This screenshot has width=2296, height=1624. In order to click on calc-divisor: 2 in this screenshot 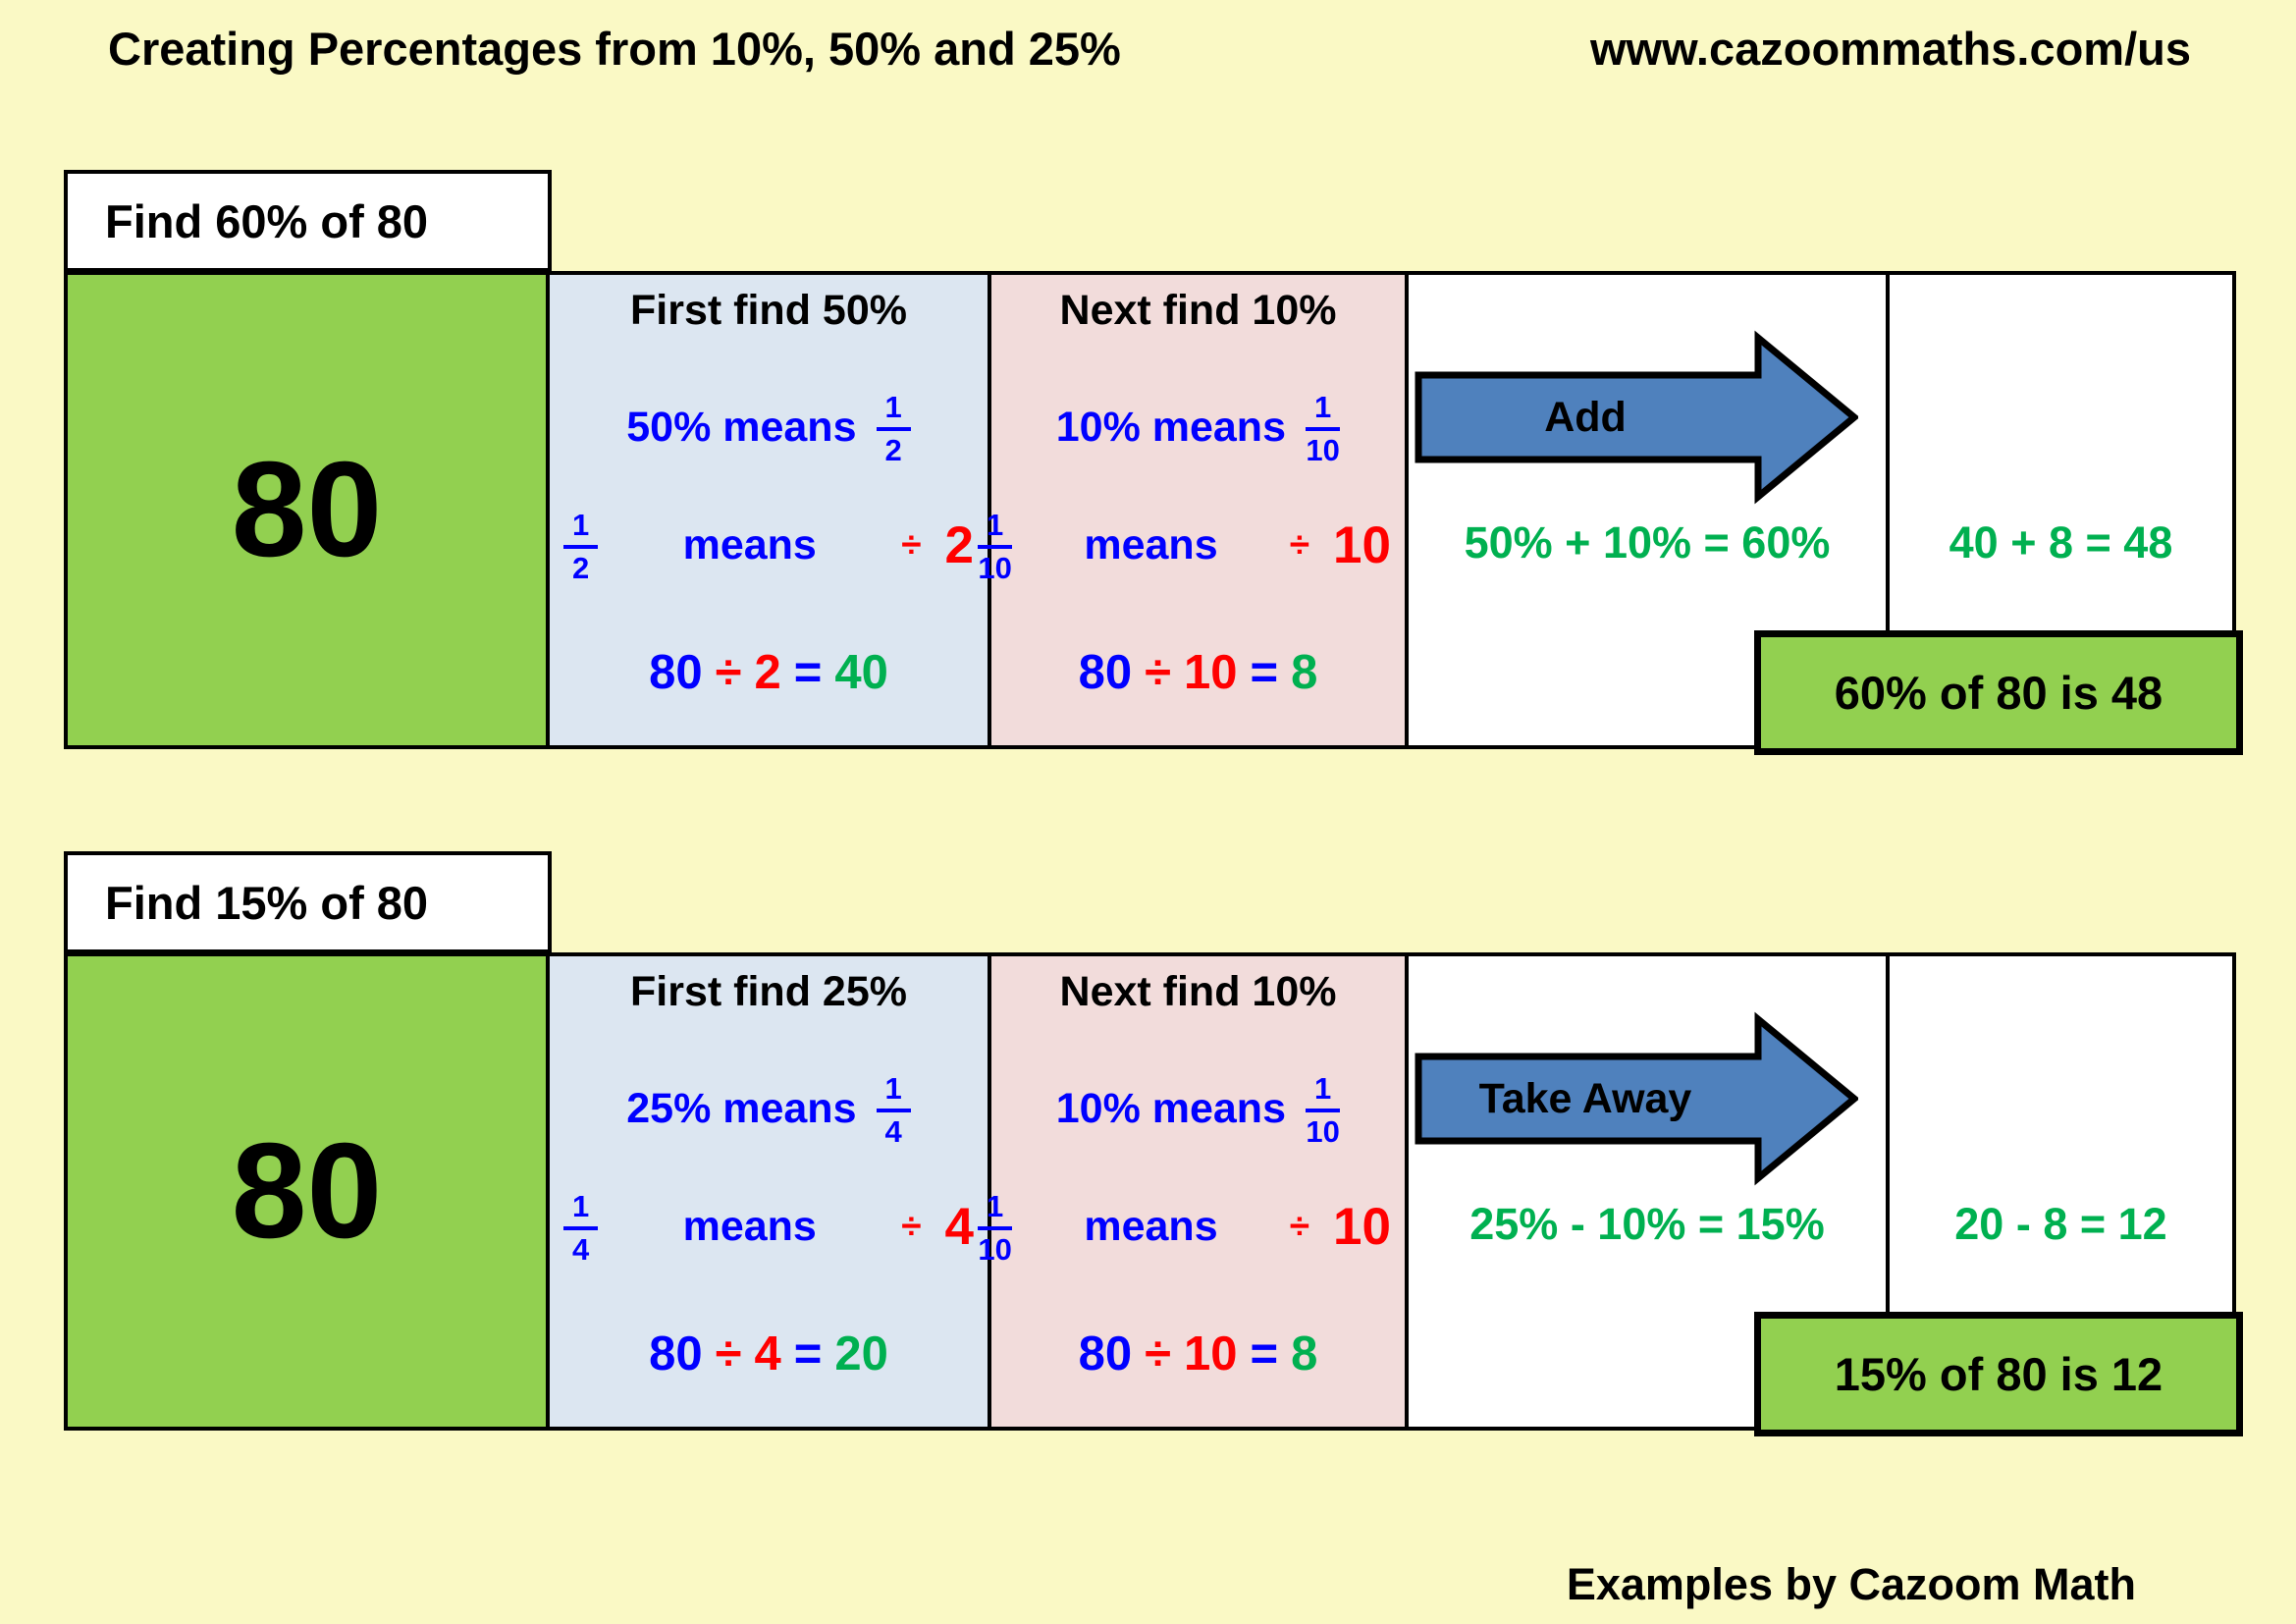, I will do `click(767, 672)`.